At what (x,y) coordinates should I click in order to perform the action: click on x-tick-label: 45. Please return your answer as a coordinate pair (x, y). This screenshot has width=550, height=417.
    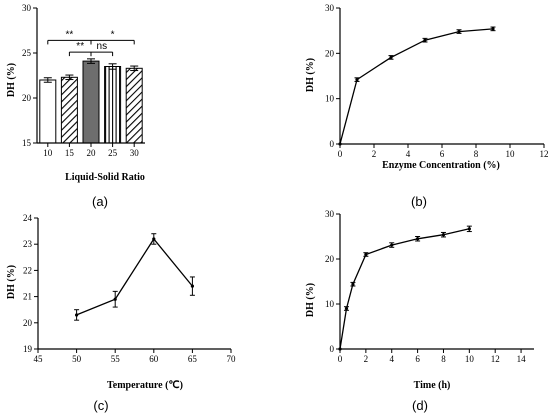
    Looking at the image, I should click on (39, 359).